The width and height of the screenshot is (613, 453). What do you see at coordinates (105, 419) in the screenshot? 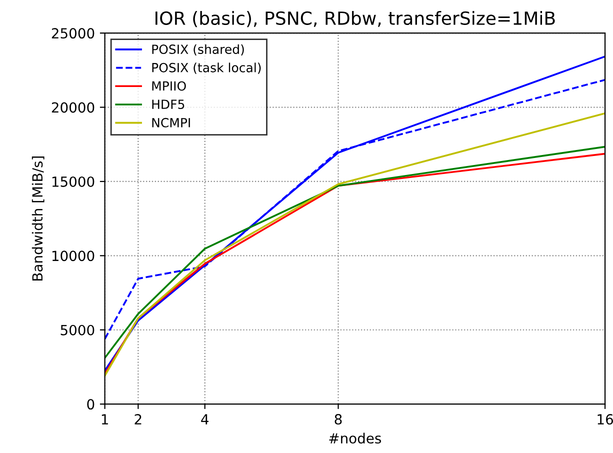
I see `x-tick-label: 1` at bounding box center [105, 419].